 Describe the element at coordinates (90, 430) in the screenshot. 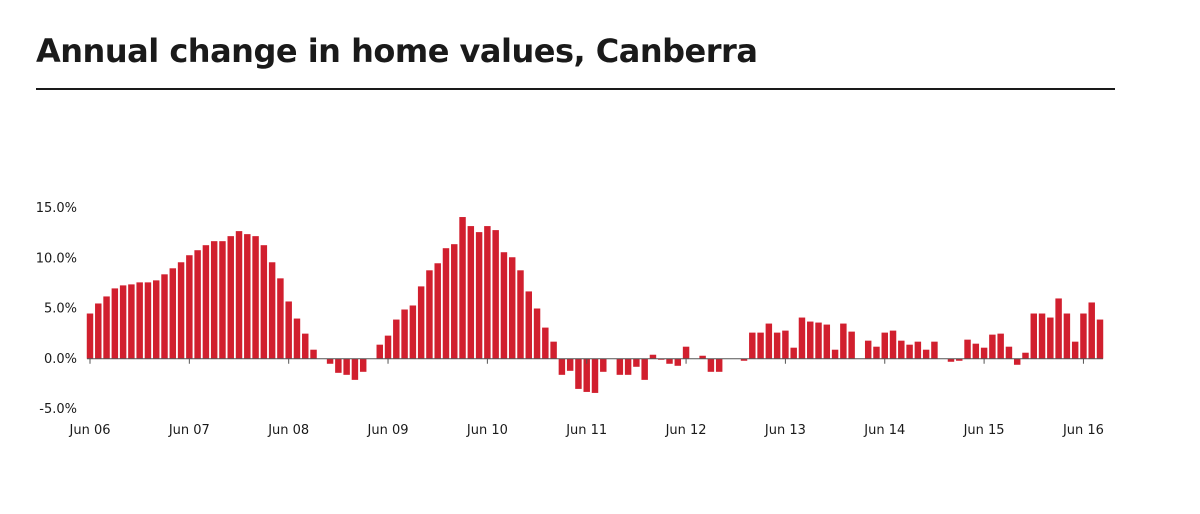

I see `x-tick-label: Jun 06` at that location.